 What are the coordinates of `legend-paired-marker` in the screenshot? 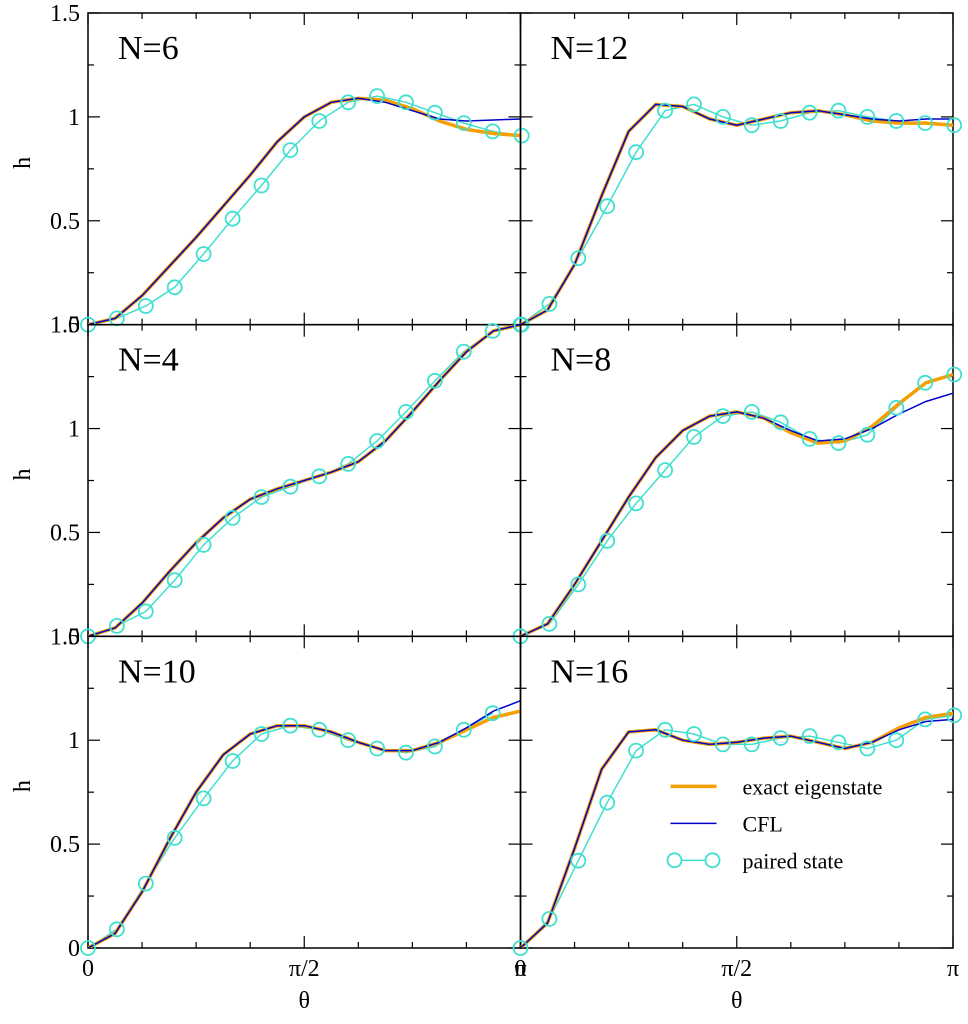 It's located at (674, 860).